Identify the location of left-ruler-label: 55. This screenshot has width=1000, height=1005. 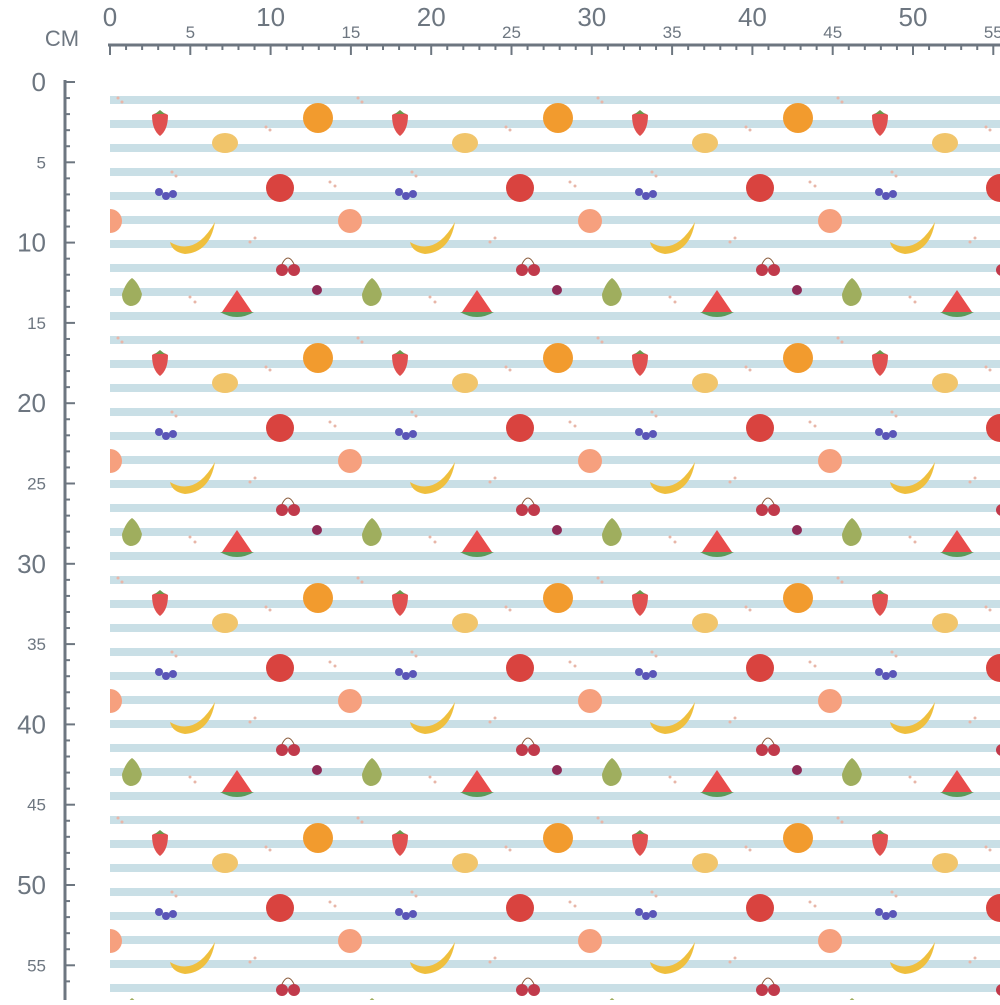
(36, 965).